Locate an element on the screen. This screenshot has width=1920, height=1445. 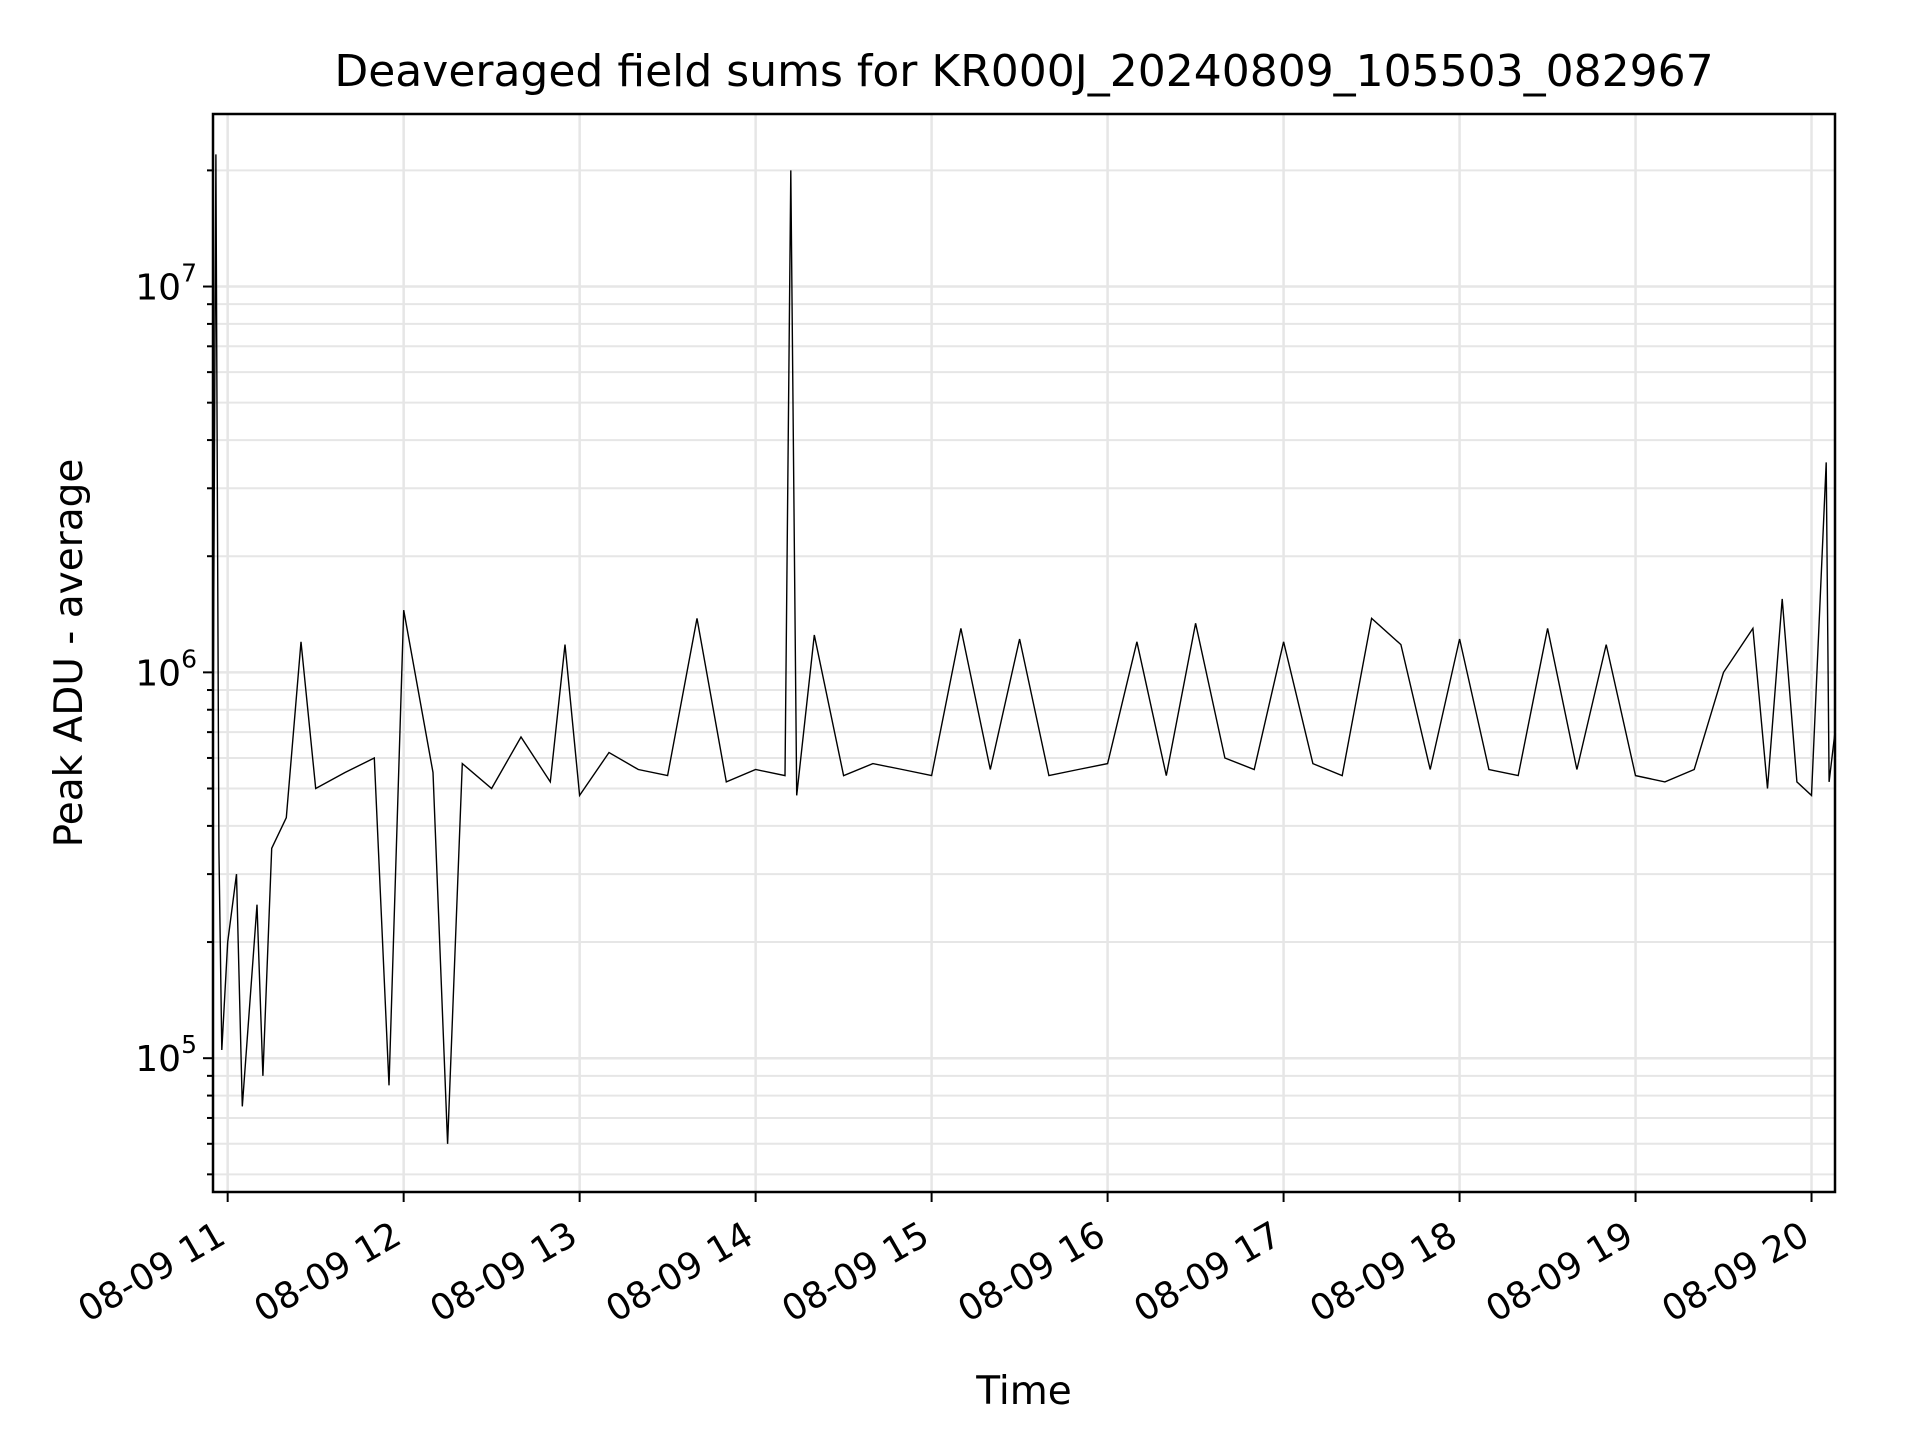
y-axis-label: Peak ADU - average is located at coordinates (69, 653).